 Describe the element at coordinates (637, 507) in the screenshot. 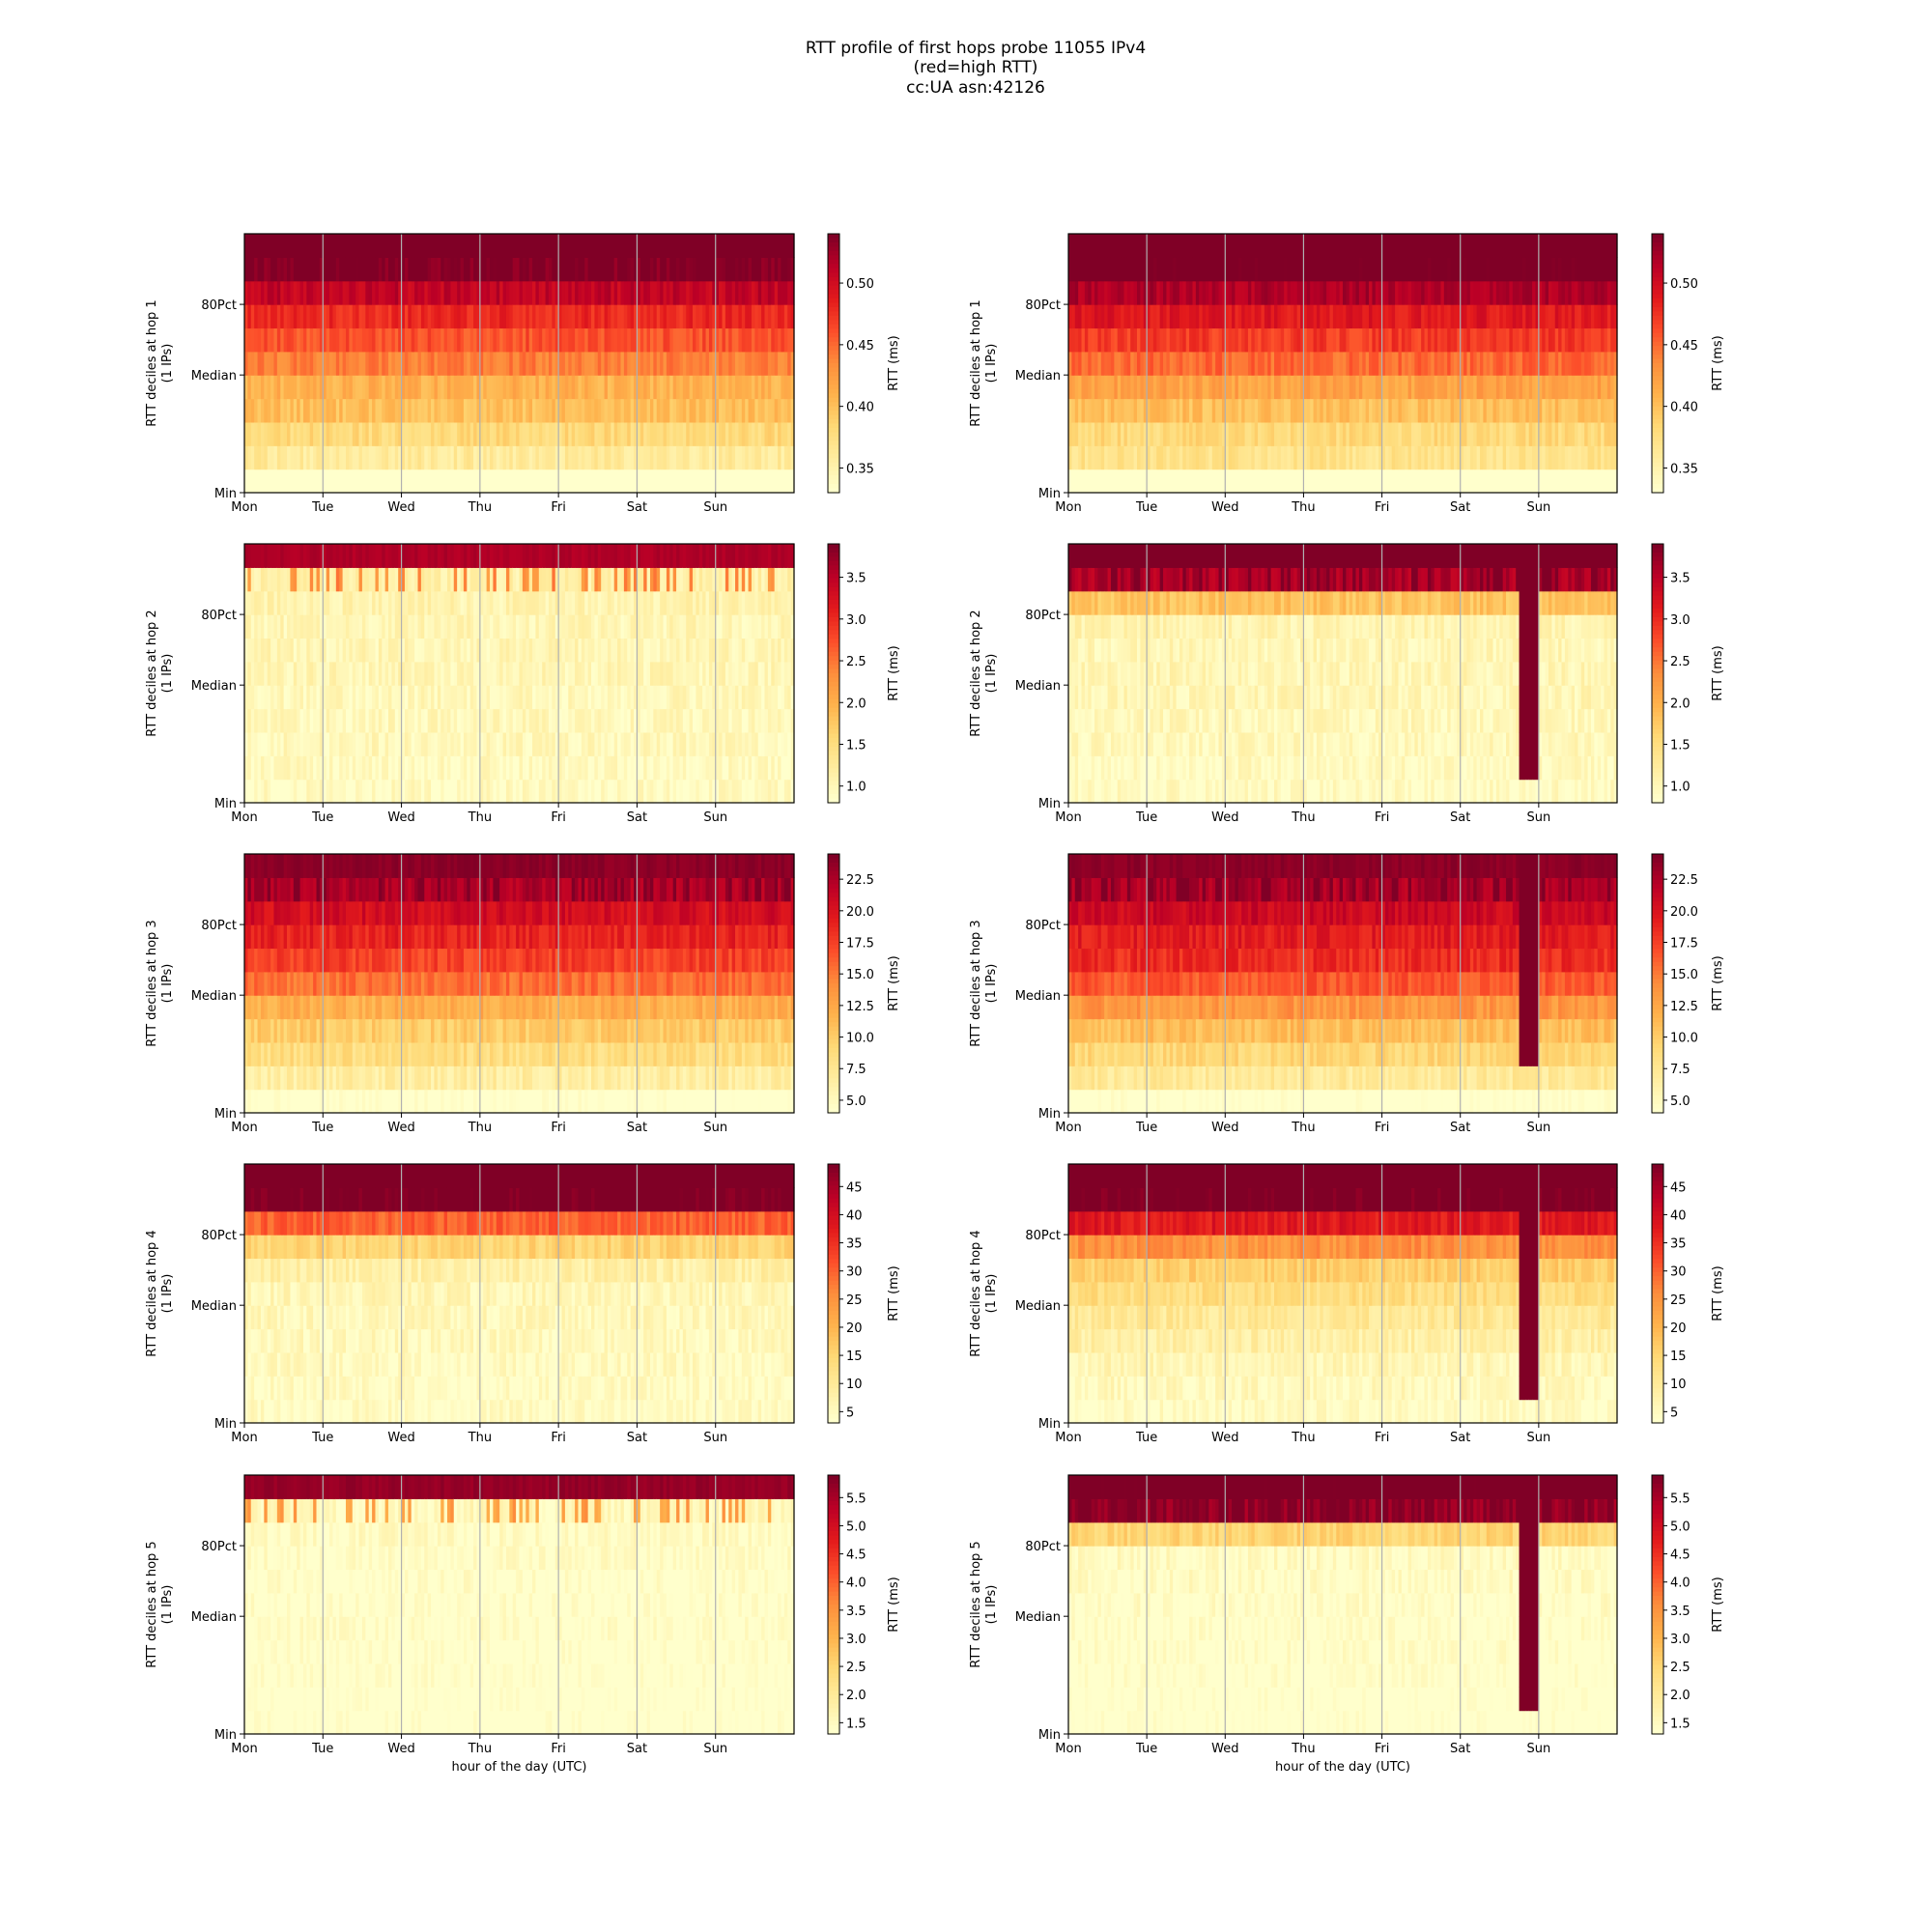

I see `x-tick-label-sat: Sat` at that location.